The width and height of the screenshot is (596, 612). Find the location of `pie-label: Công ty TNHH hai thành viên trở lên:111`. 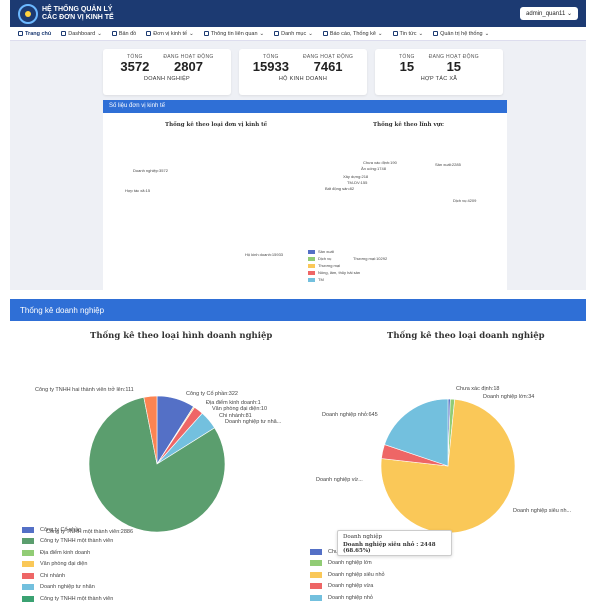

pie-label: Công ty TNHH hai thành viên trở lên:111 is located at coordinates (84, 390).